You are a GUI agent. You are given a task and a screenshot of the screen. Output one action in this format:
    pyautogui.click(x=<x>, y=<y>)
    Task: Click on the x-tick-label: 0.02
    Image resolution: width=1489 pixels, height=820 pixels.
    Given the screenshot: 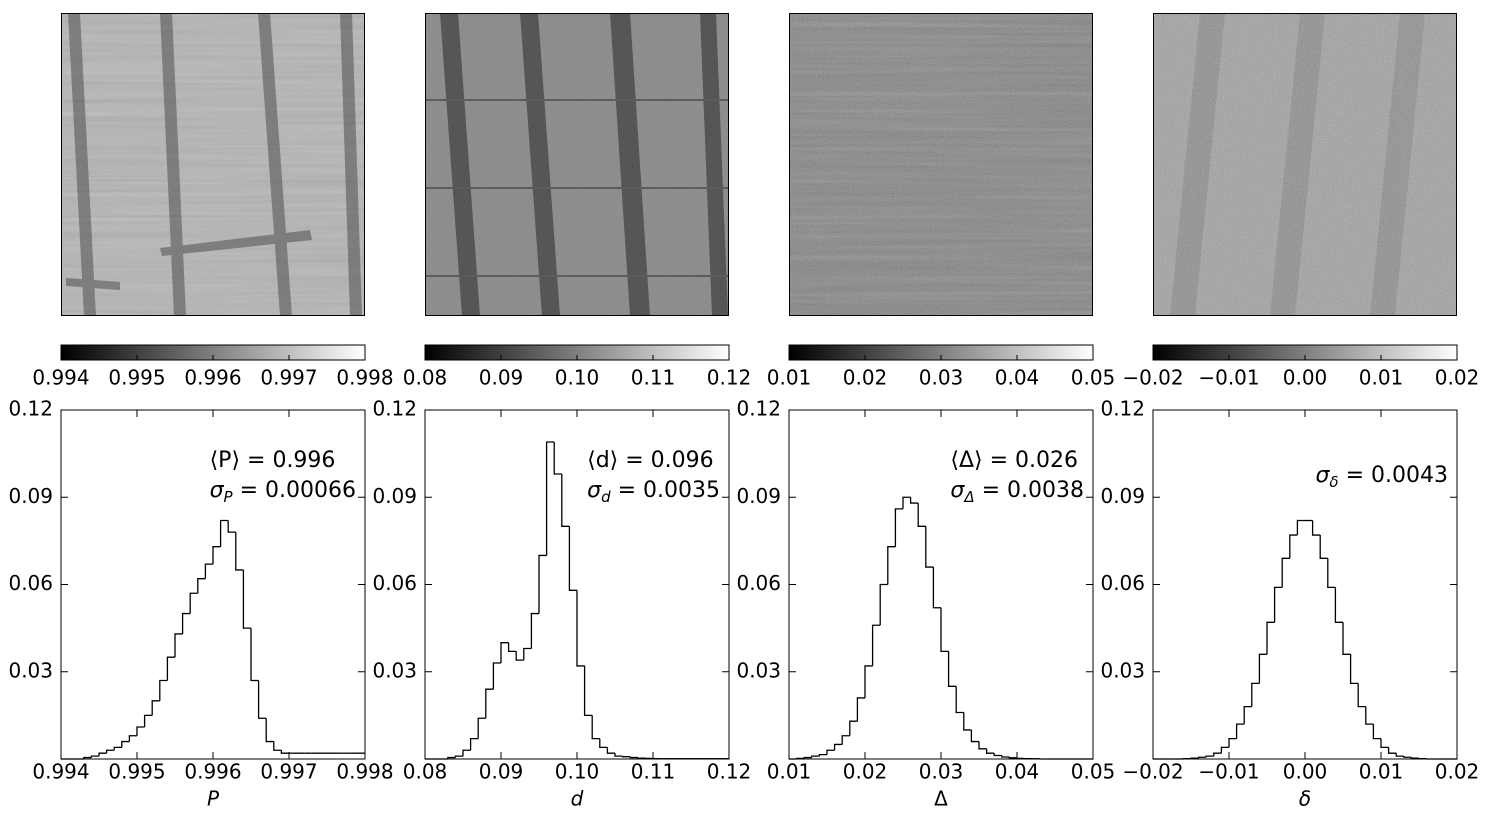 What is the action you would take?
    pyautogui.click(x=865, y=772)
    